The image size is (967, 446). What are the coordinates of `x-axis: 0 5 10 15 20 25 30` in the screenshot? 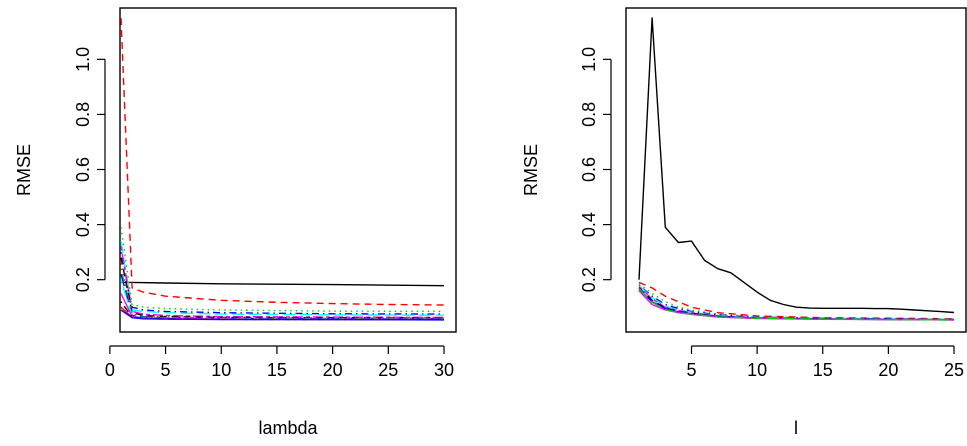 It's located at (279, 362).